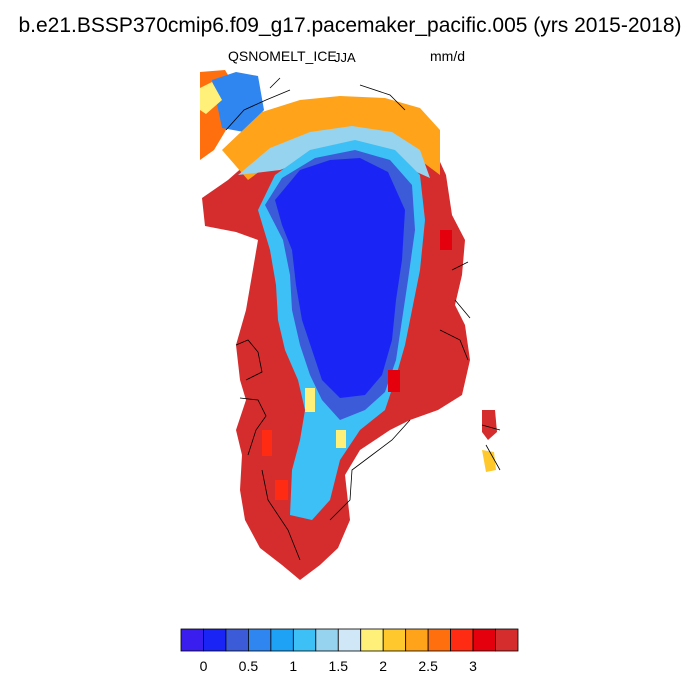 The width and height of the screenshot is (700, 700). Describe the element at coordinates (428, 666) in the screenshot. I see `colorbar-tick-label: 2.5` at that location.